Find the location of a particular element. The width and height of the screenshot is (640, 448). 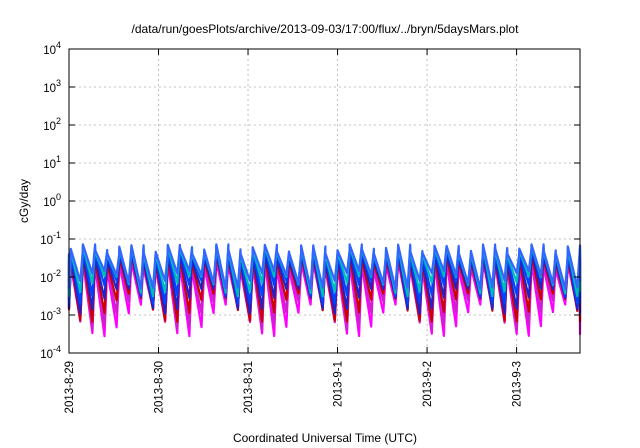

x-axis-label: Coordinated Universal Time (UTC) is located at coordinates (325, 438).